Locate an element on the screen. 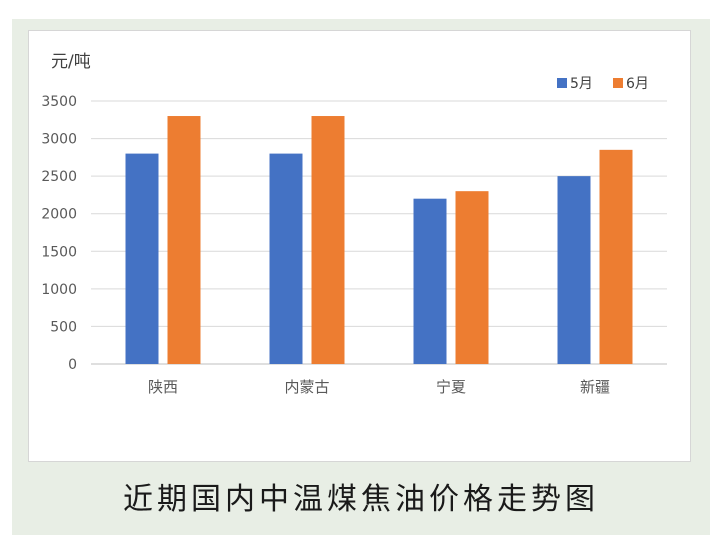 The height and width of the screenshot is (547, 722). y-tick-label: 500 is located at coordinates (63, 327).